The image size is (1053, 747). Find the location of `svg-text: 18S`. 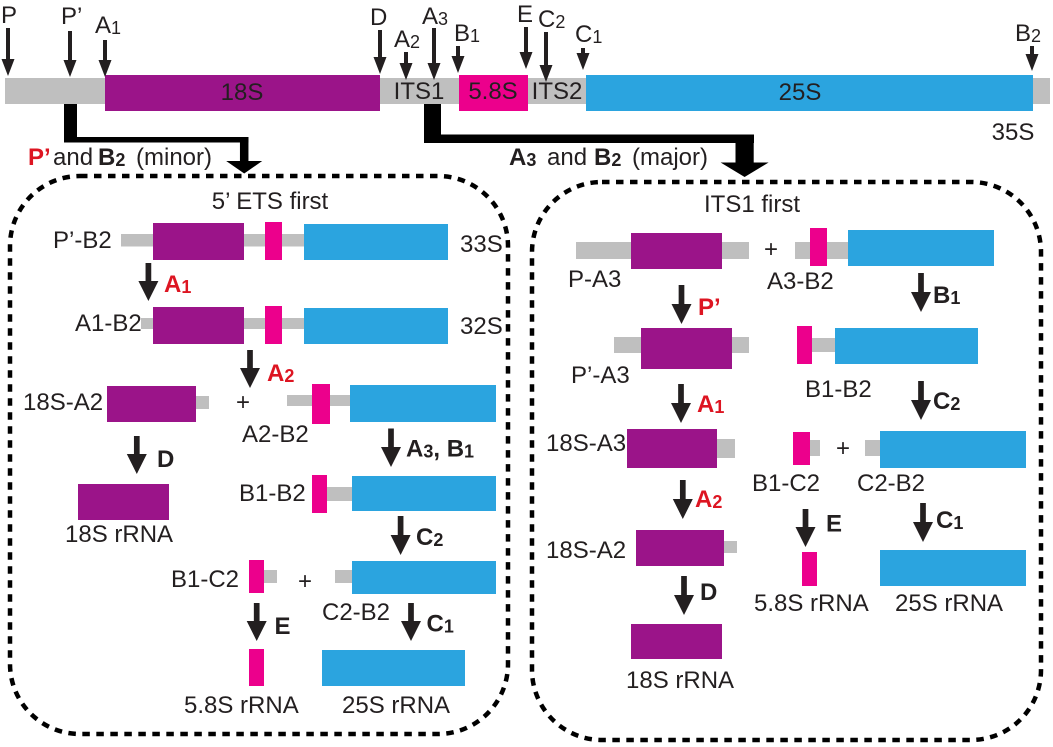

svg-text: 18S is located at coordinates (242, 92).